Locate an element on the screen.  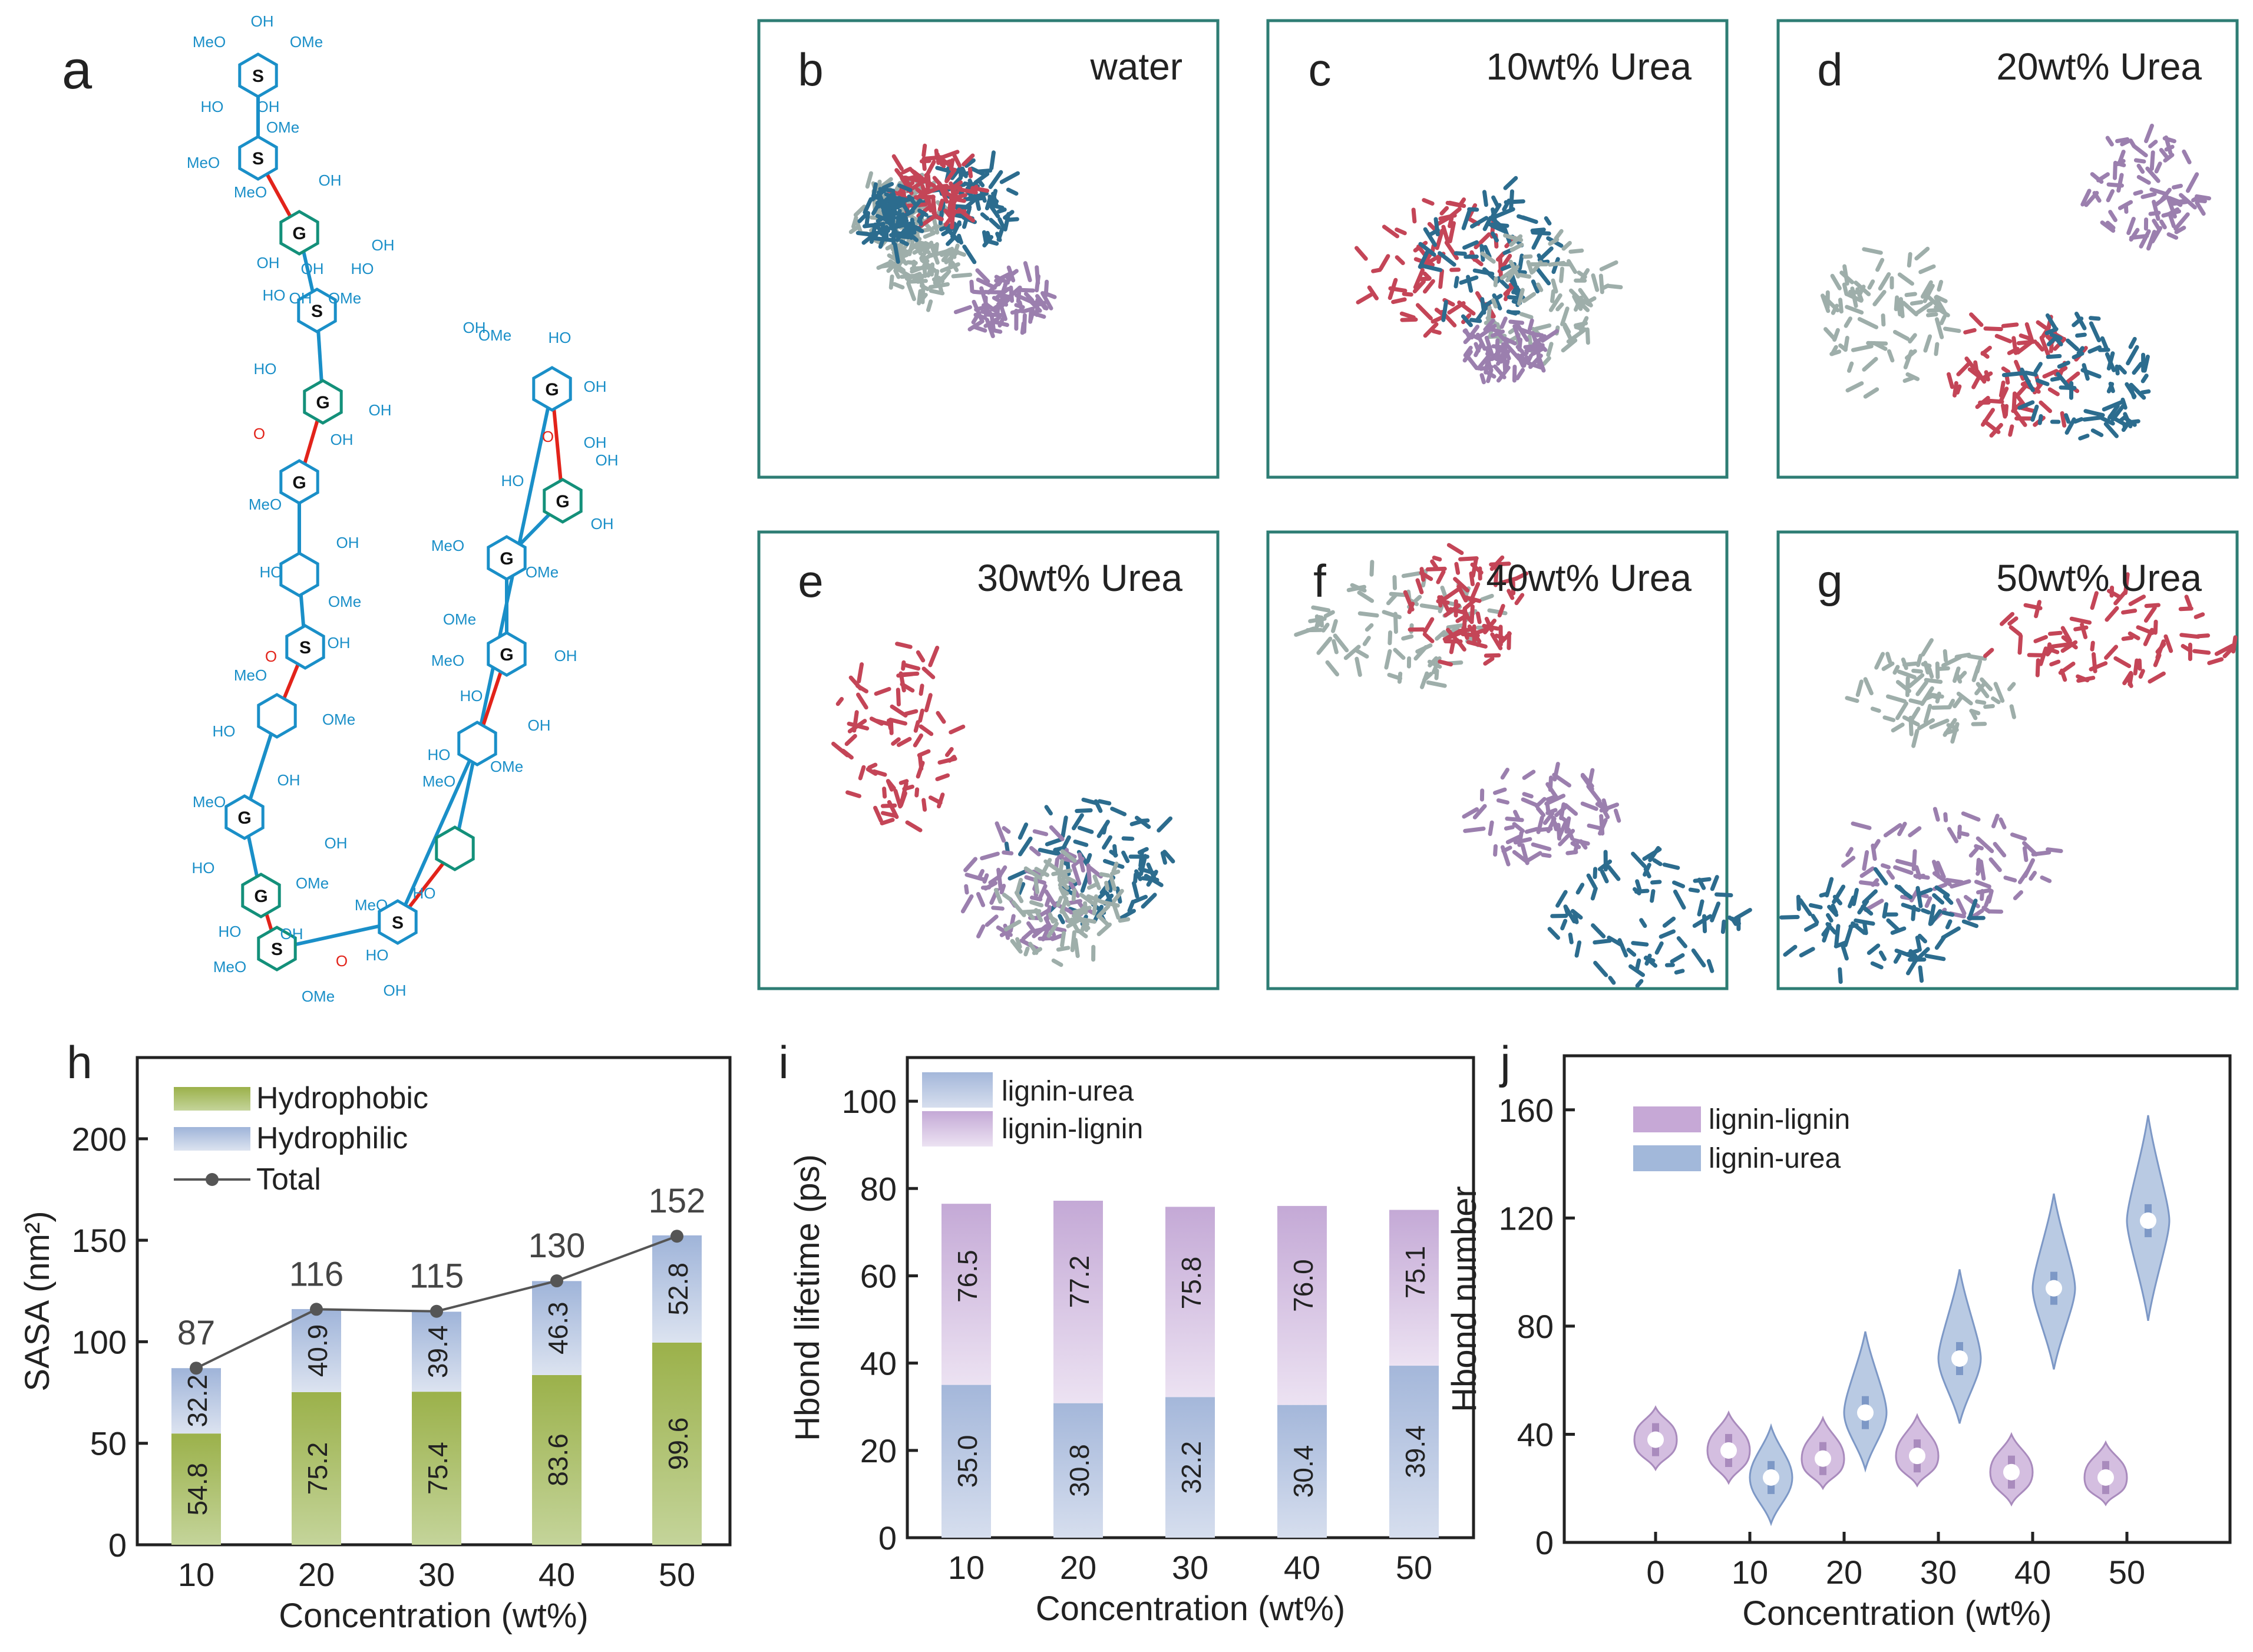
bar-label-lignin-lignin: 75.8 is located at coordinates (1191, 1283).